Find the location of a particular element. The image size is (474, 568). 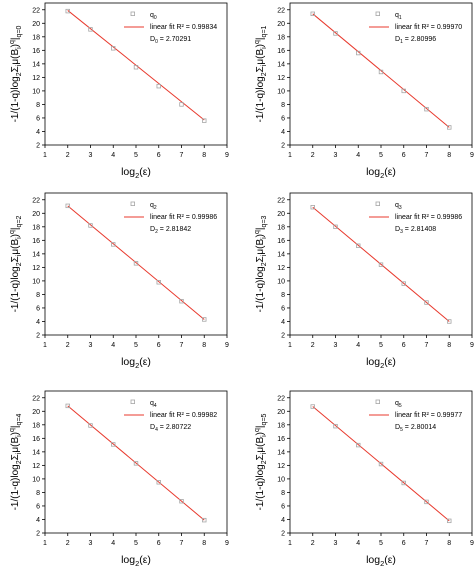

legend: q1 linear fit R² = 0.99970 D1 = 2.80996 is located at coordinates (415, 28).